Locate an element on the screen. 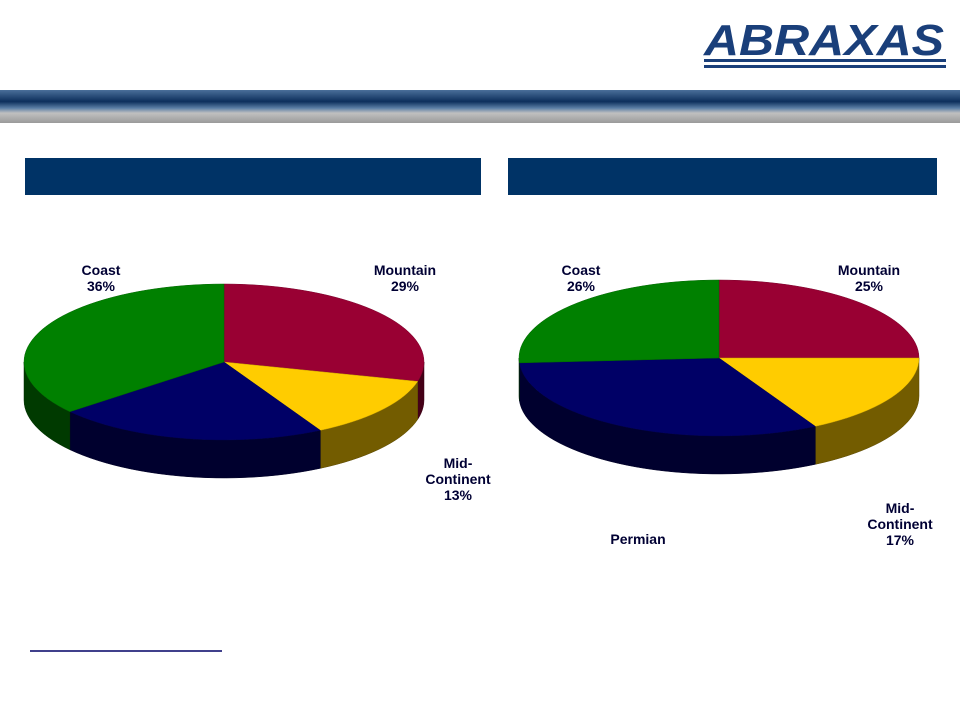 This screenshot has width=960, height=720. value-label: 25% is located at coordinates (869, 286).